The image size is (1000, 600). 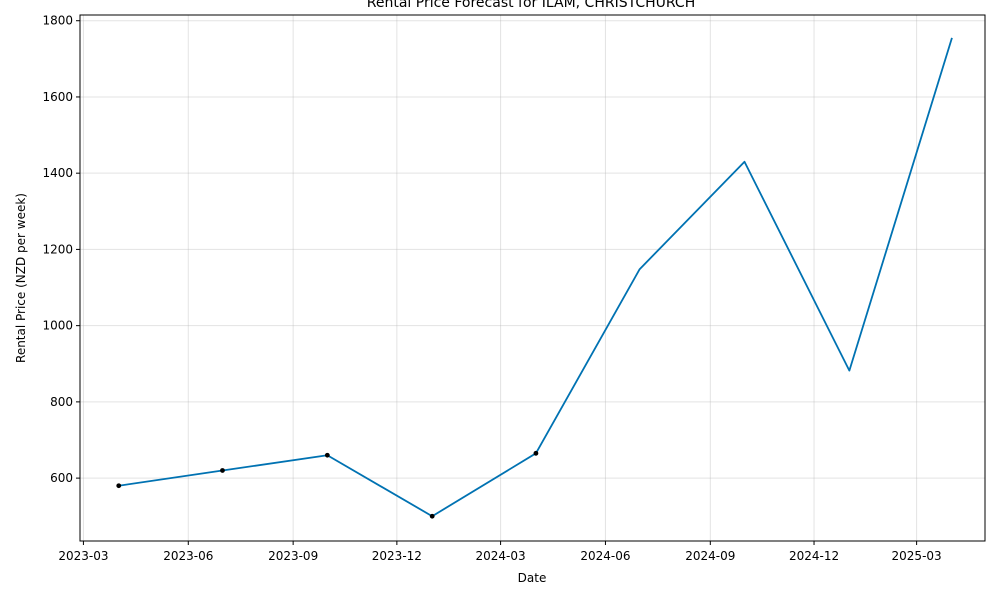 What do you see at coordinates (57, 173) in the screenshot?
I see `y-tick-label: 1400` at bounding box center [57, 173].